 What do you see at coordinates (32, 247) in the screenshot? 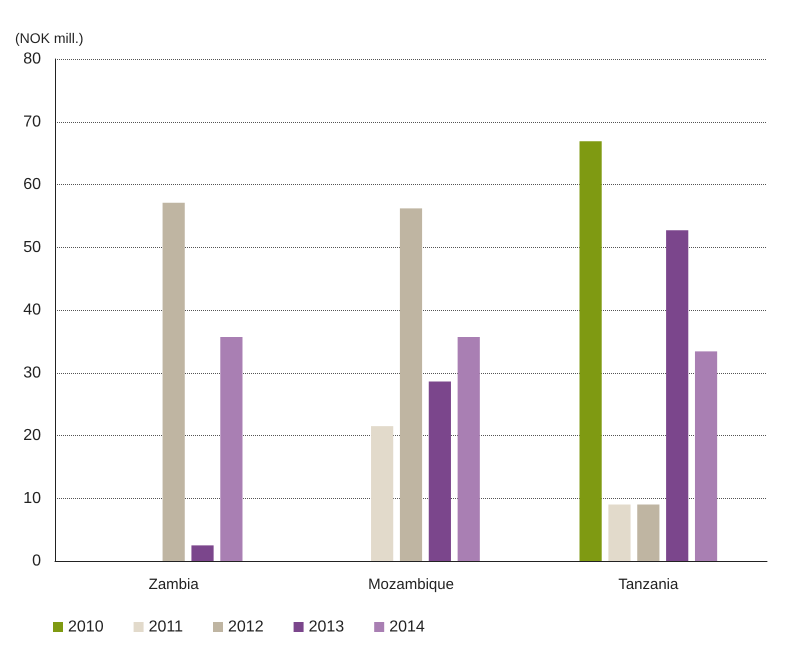
I see `y-tick-label: 50` at bounding box center [32, 247].